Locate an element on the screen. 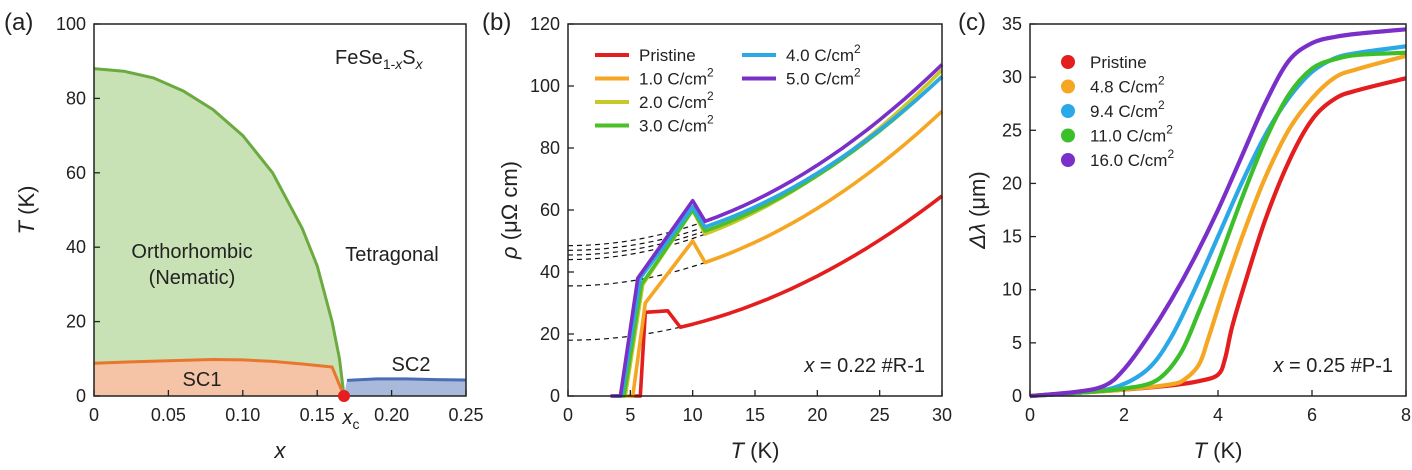  legend-label: 4.0 C/cm2 is located at coordinates (823, 53).